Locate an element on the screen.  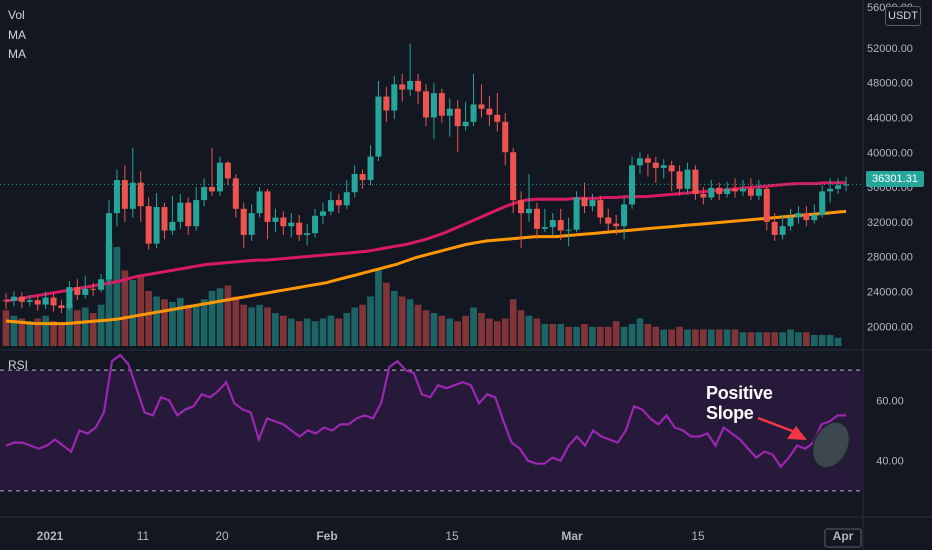
time-tick-label: 2021 is located at coordinates (50, 536).